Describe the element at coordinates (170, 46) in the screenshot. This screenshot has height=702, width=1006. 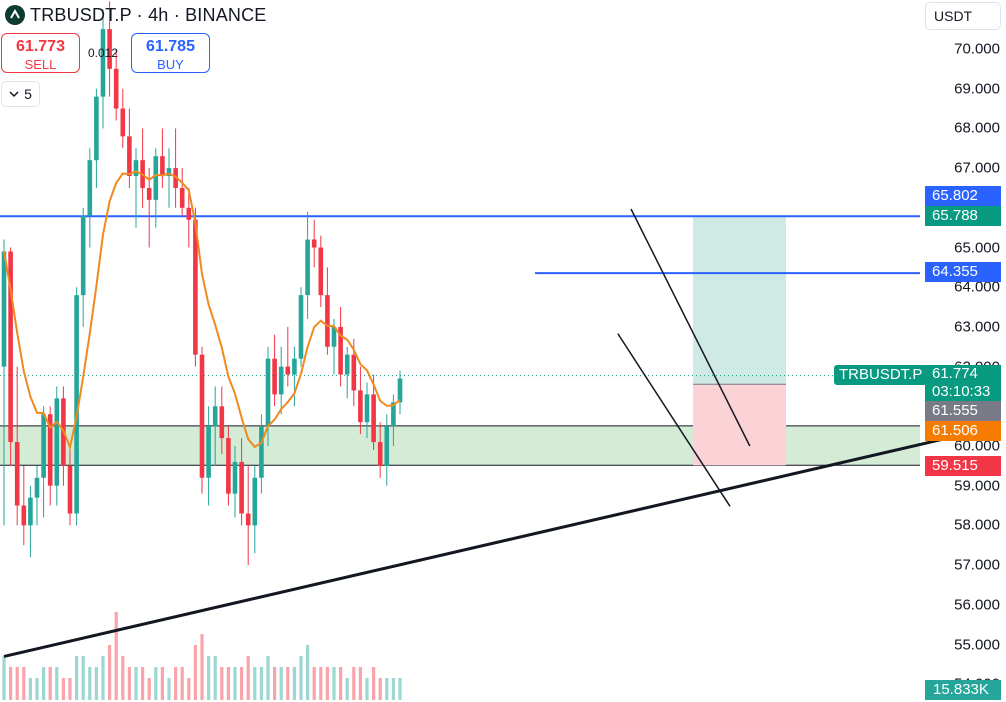
I see `buy-price: 61.785` at that location.